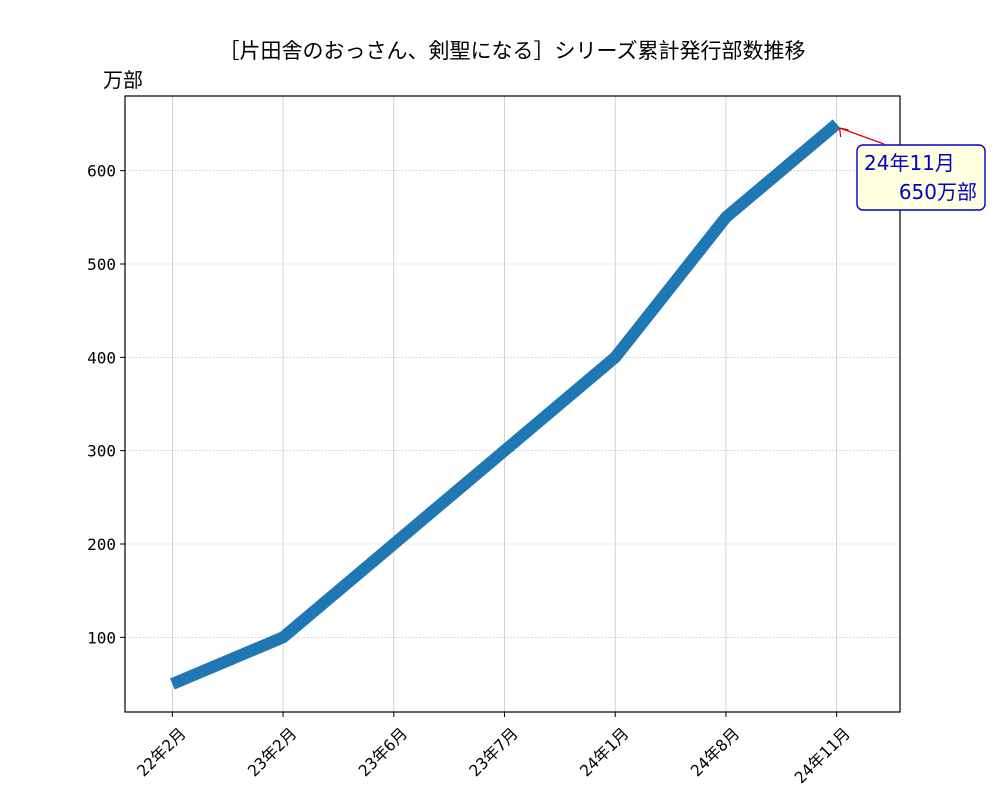  What do you see at coordinates (101, 544) in the screenshot?
I see `y-tick-label: 200` at bounding box center [101, 544].